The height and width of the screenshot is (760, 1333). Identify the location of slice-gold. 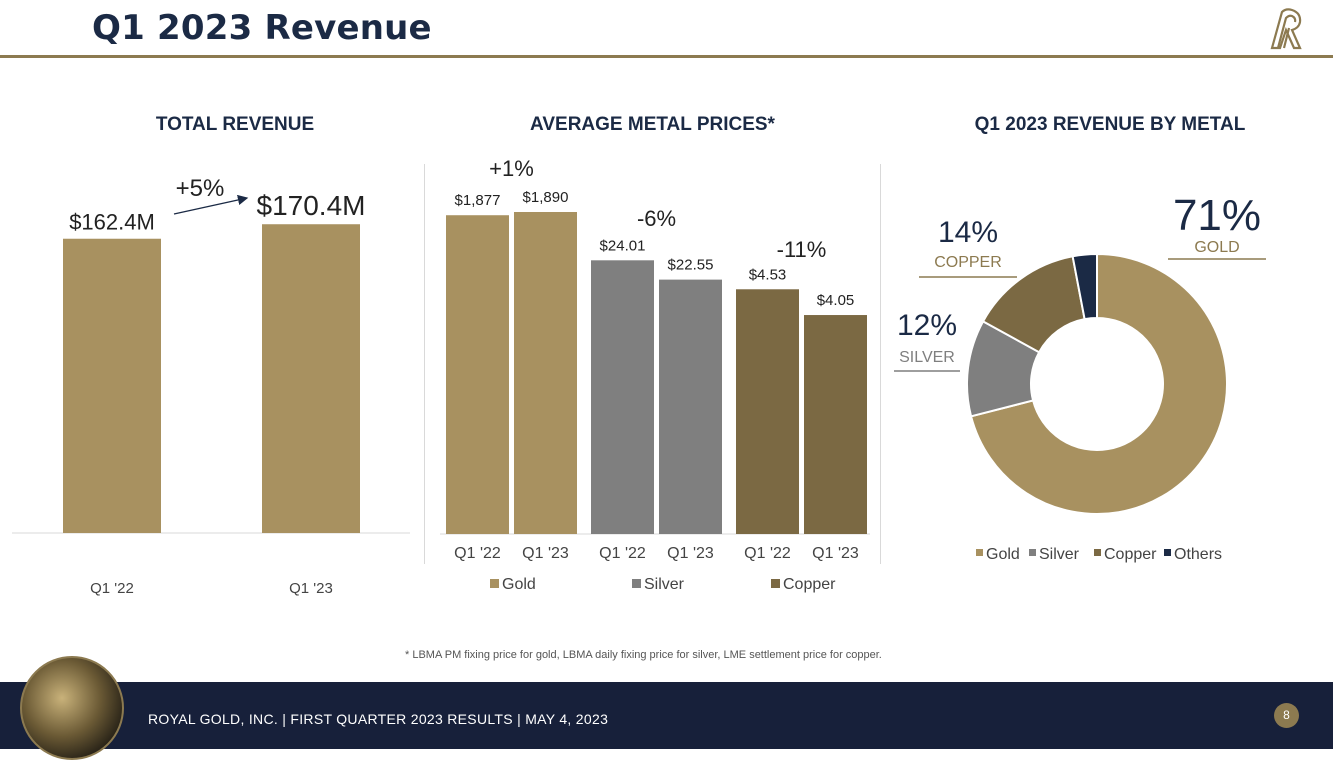
(1098, 383).